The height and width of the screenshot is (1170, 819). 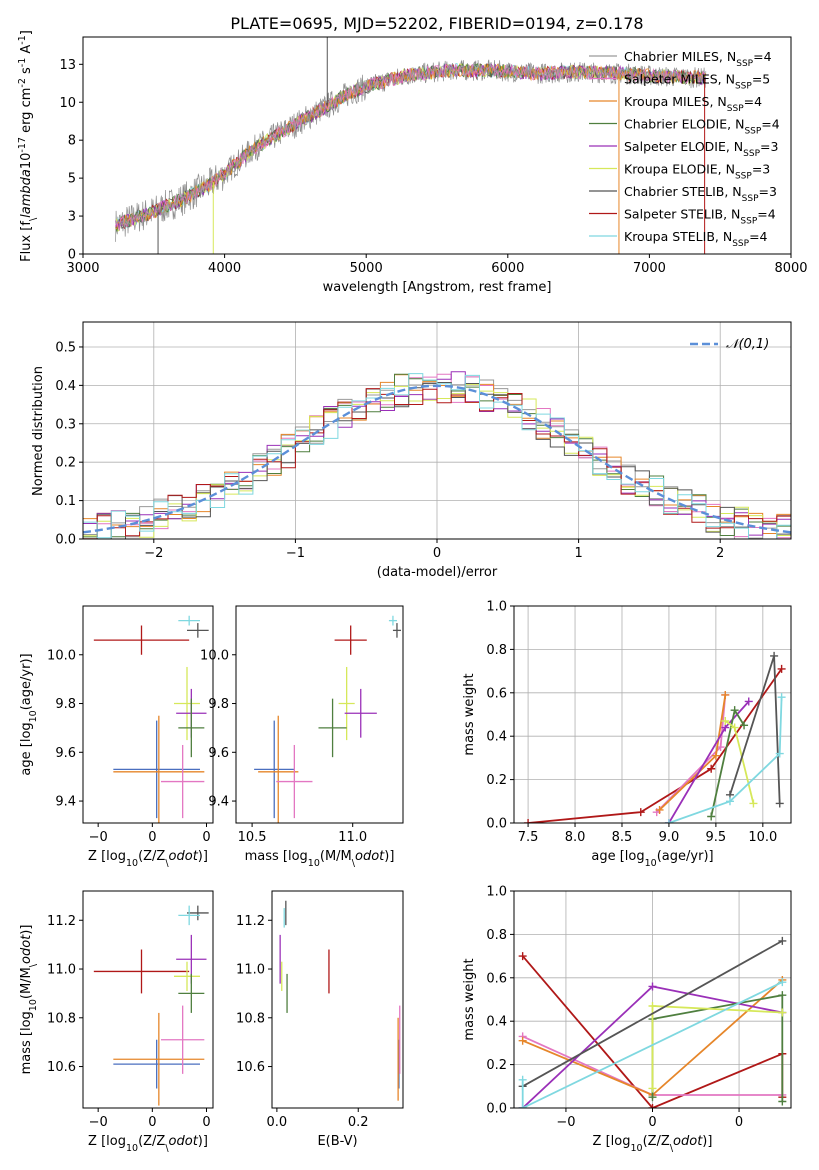 What do you see at coordinates (496, 737) in the screenshot?
I see `massweight_vs_age-ytick-label: 0.4` at bounding box center [496, 737].